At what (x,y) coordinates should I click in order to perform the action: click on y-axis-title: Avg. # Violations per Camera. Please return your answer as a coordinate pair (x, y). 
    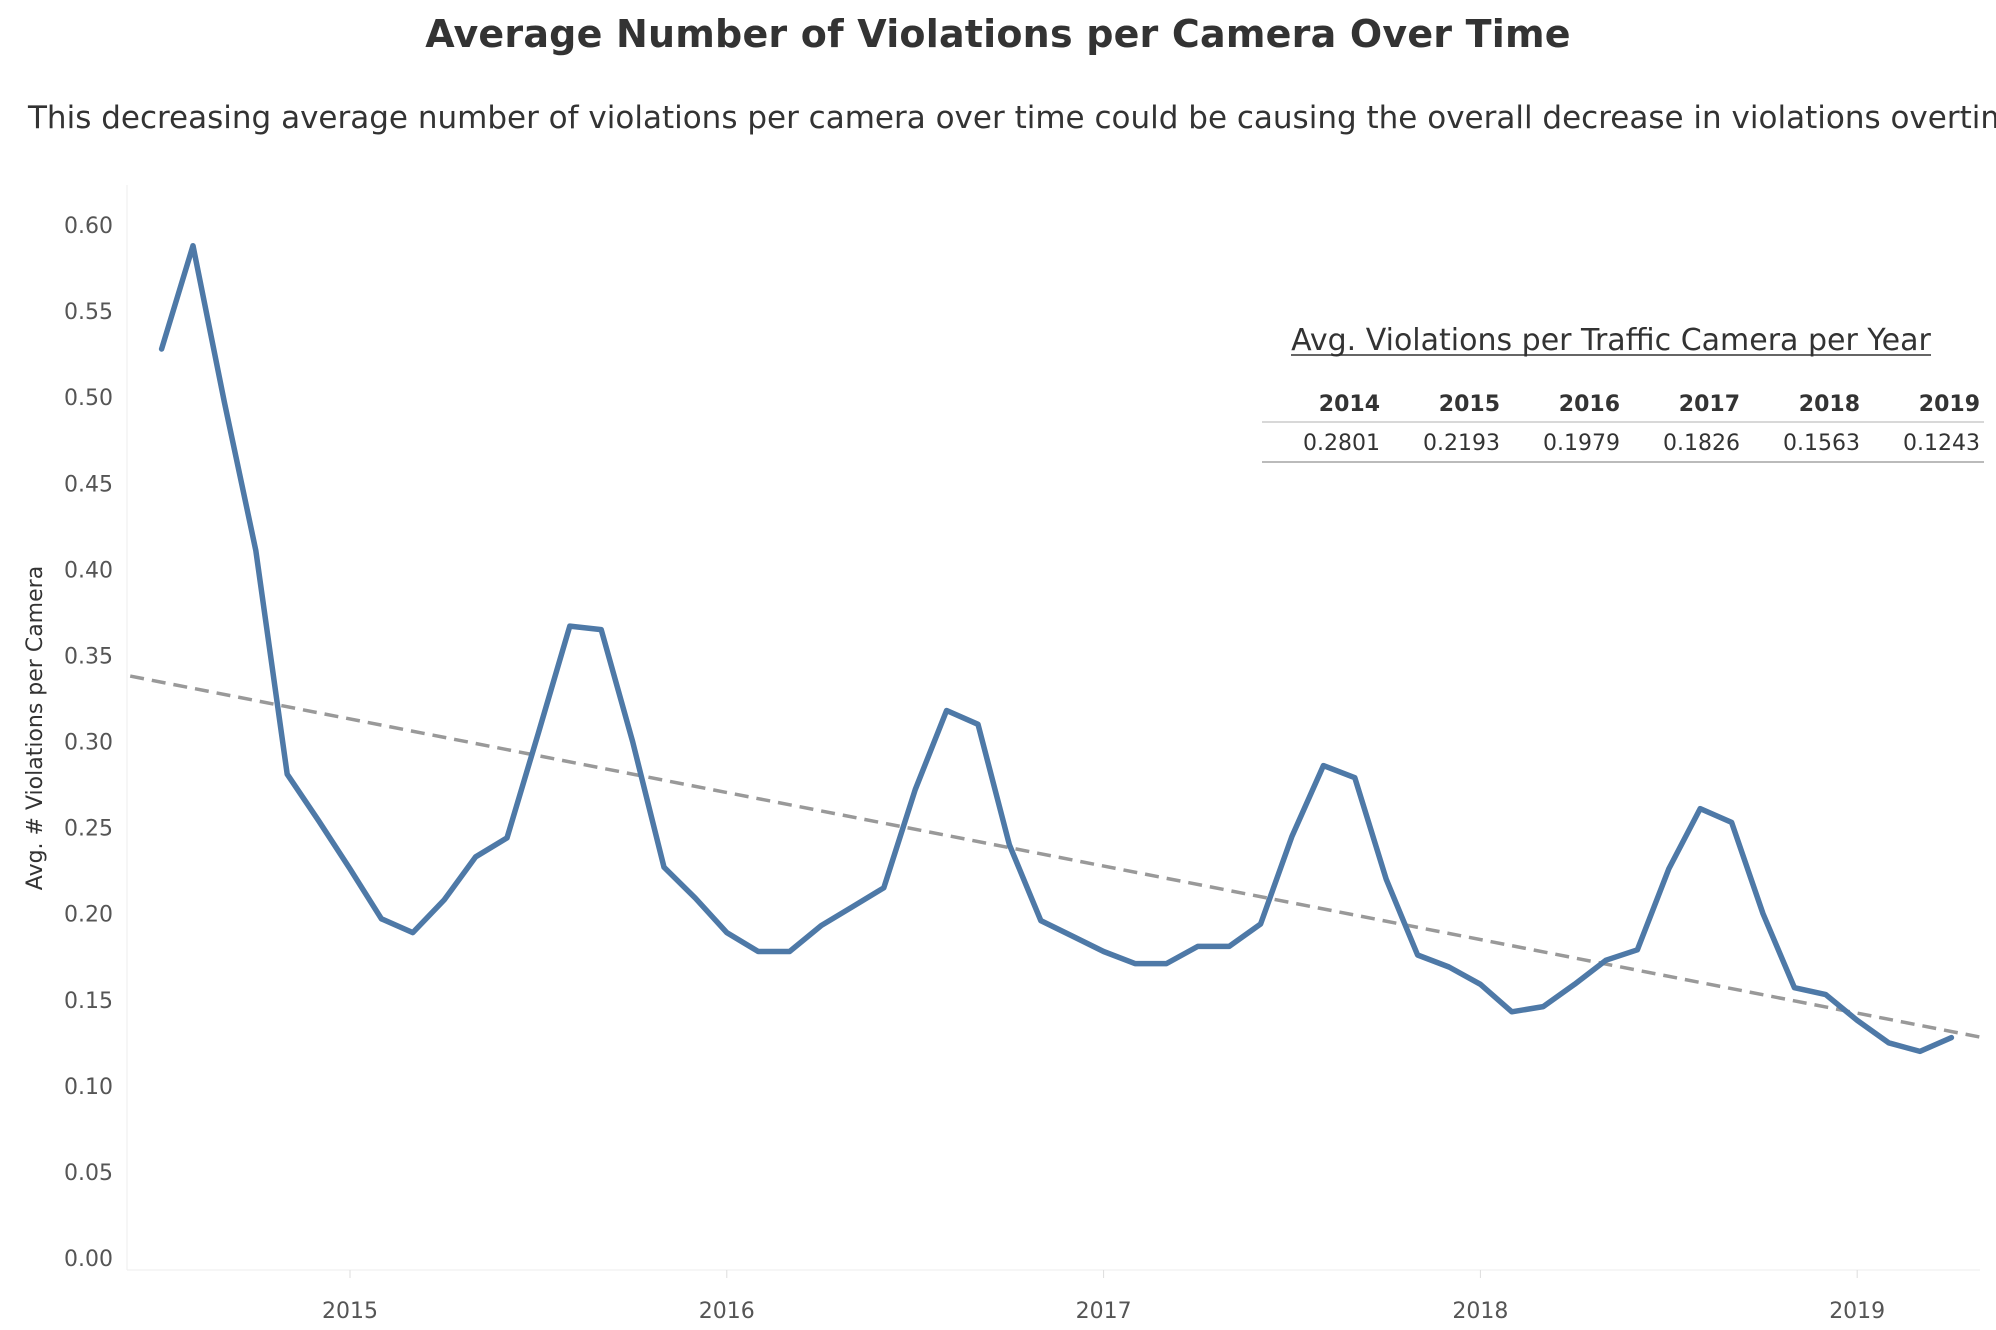
    Looking at the image, I should click on (35, 728).